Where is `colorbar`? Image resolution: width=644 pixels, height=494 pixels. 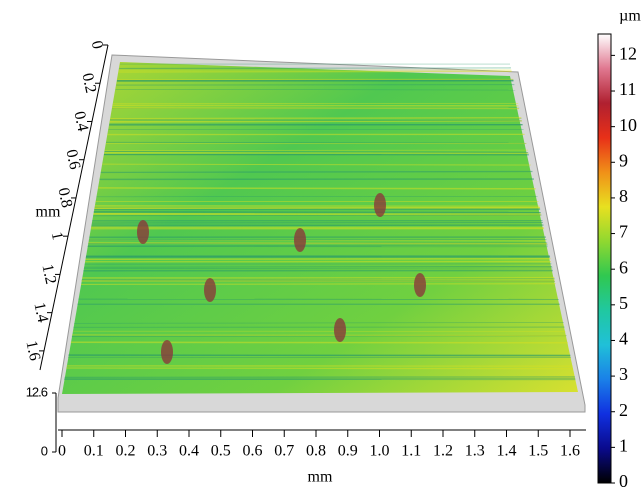 colorbar is located at coordinates (604, 258).